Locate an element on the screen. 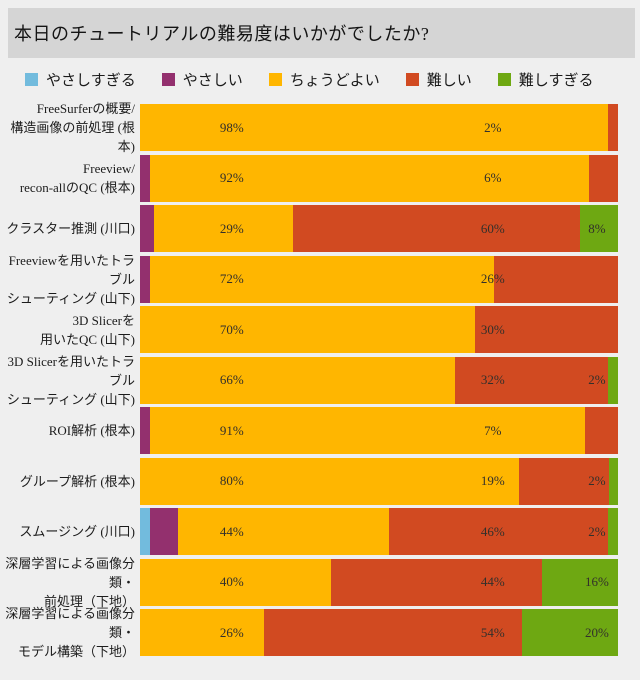 The height and width of the screenshot is (680, 640). value-label-just-right: 29% is located at coordinates (231, 228).